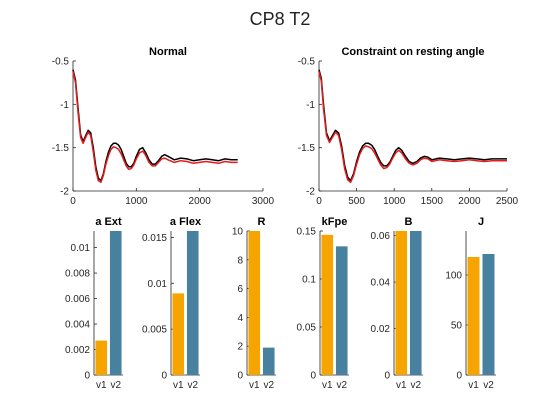 This screenshot has width=560, height=420. What do you see at coordinates (77, 299) in the screenshot?
I see `y-tick-label: 0.006` at bounding box center [77, 299].